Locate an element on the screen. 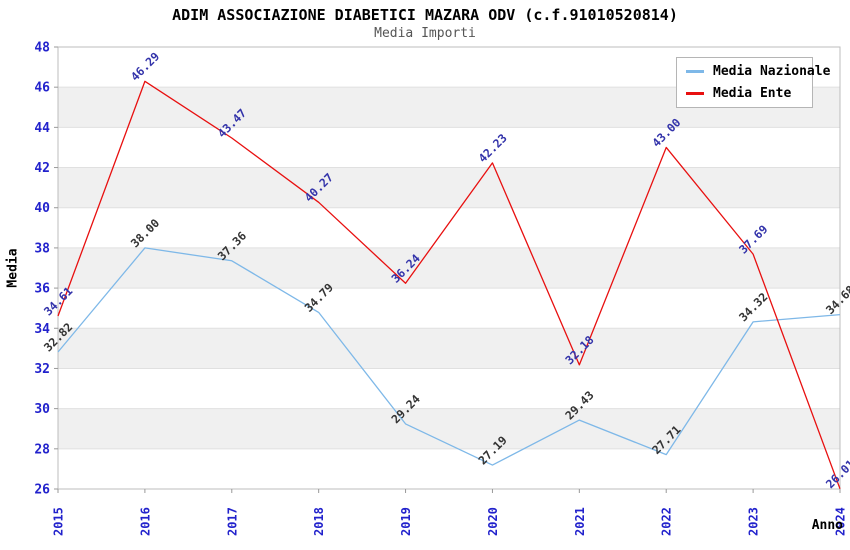 The width and height of the screenshot is (850, 550). x-tick-label: 2022 is located at coordinates (667, 521).